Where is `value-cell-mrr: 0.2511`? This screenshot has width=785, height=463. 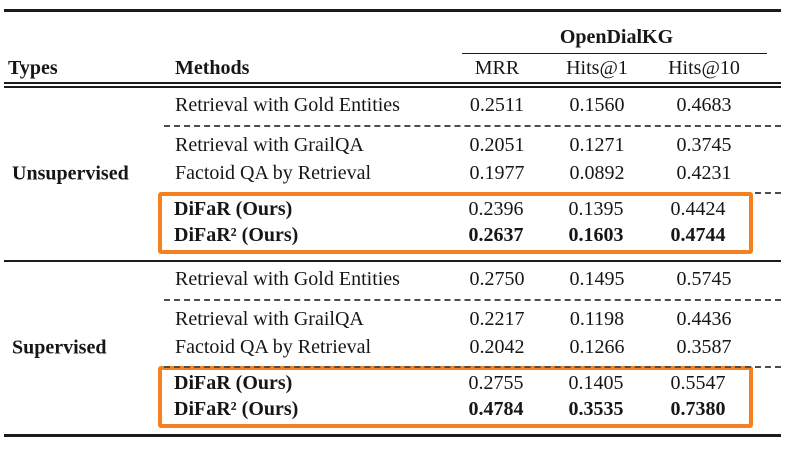
value-cell-mrr: 0.2511 is located at coordinates (497, 105).